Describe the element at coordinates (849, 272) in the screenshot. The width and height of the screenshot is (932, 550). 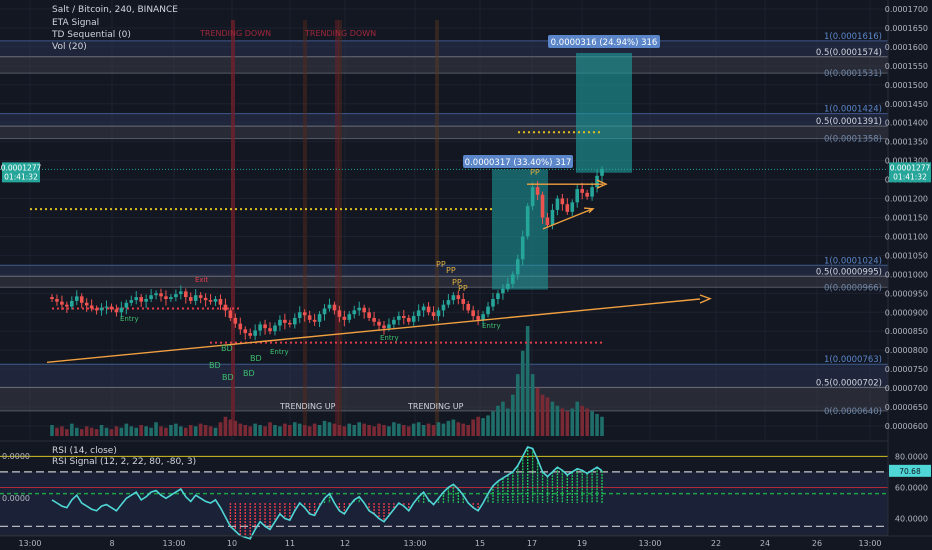
I see `fib-label-half: 0.5(0.0000995)` at that location.